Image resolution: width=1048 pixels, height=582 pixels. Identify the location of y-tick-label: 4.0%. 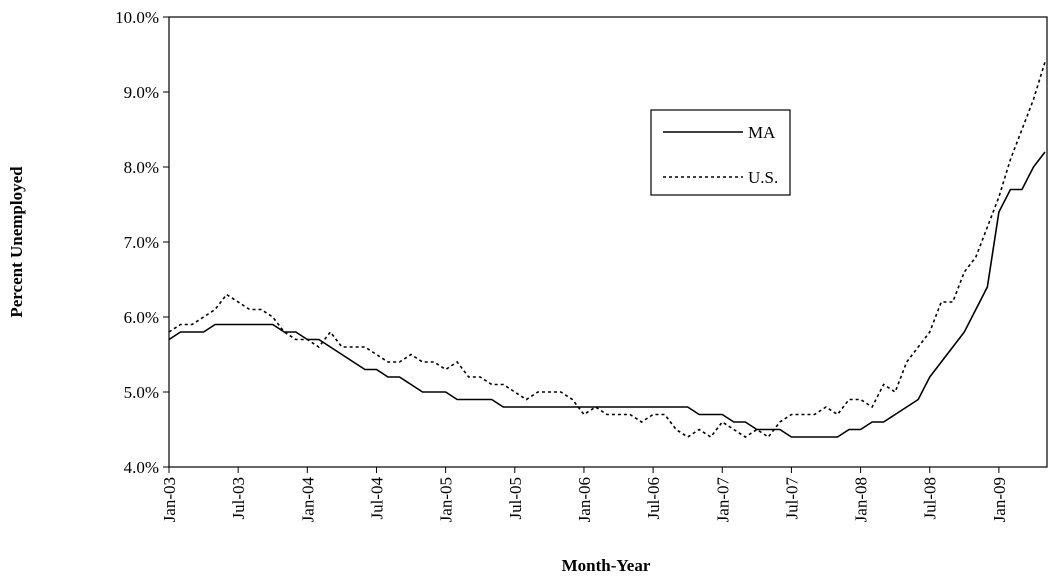
(141, 467).